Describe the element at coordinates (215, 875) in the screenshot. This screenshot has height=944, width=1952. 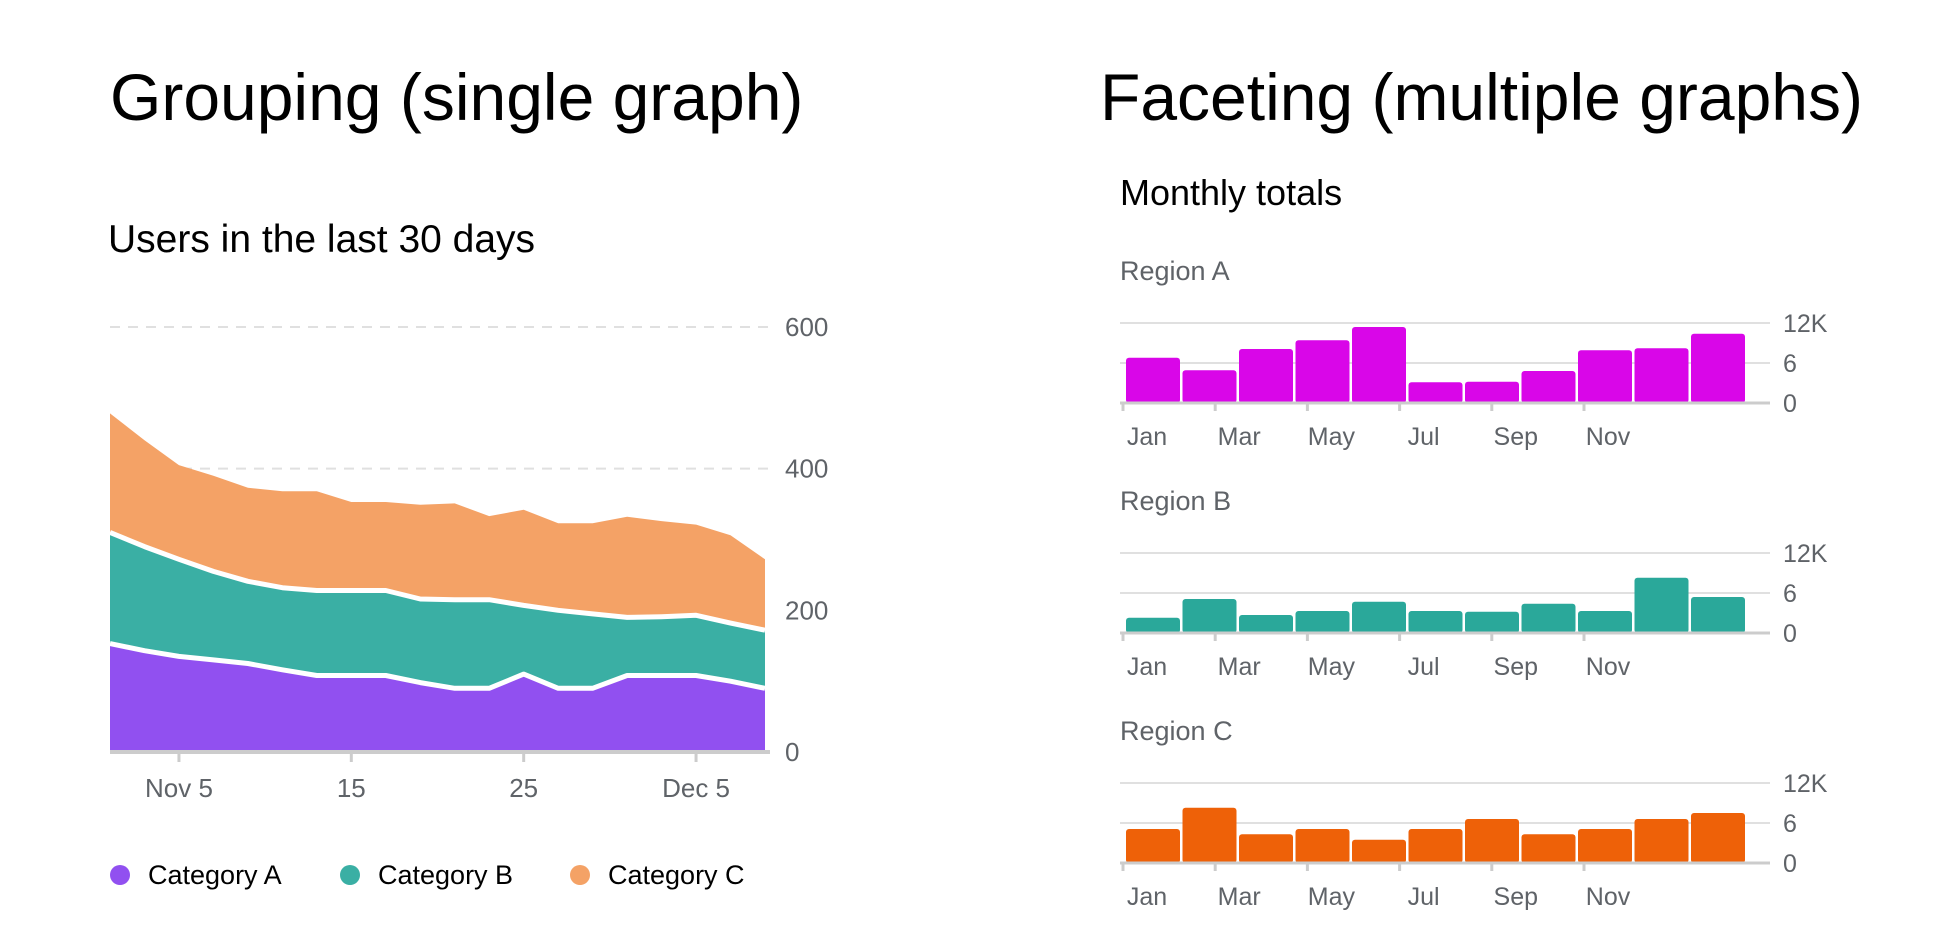
I see `legend-label: Category A` at that location.